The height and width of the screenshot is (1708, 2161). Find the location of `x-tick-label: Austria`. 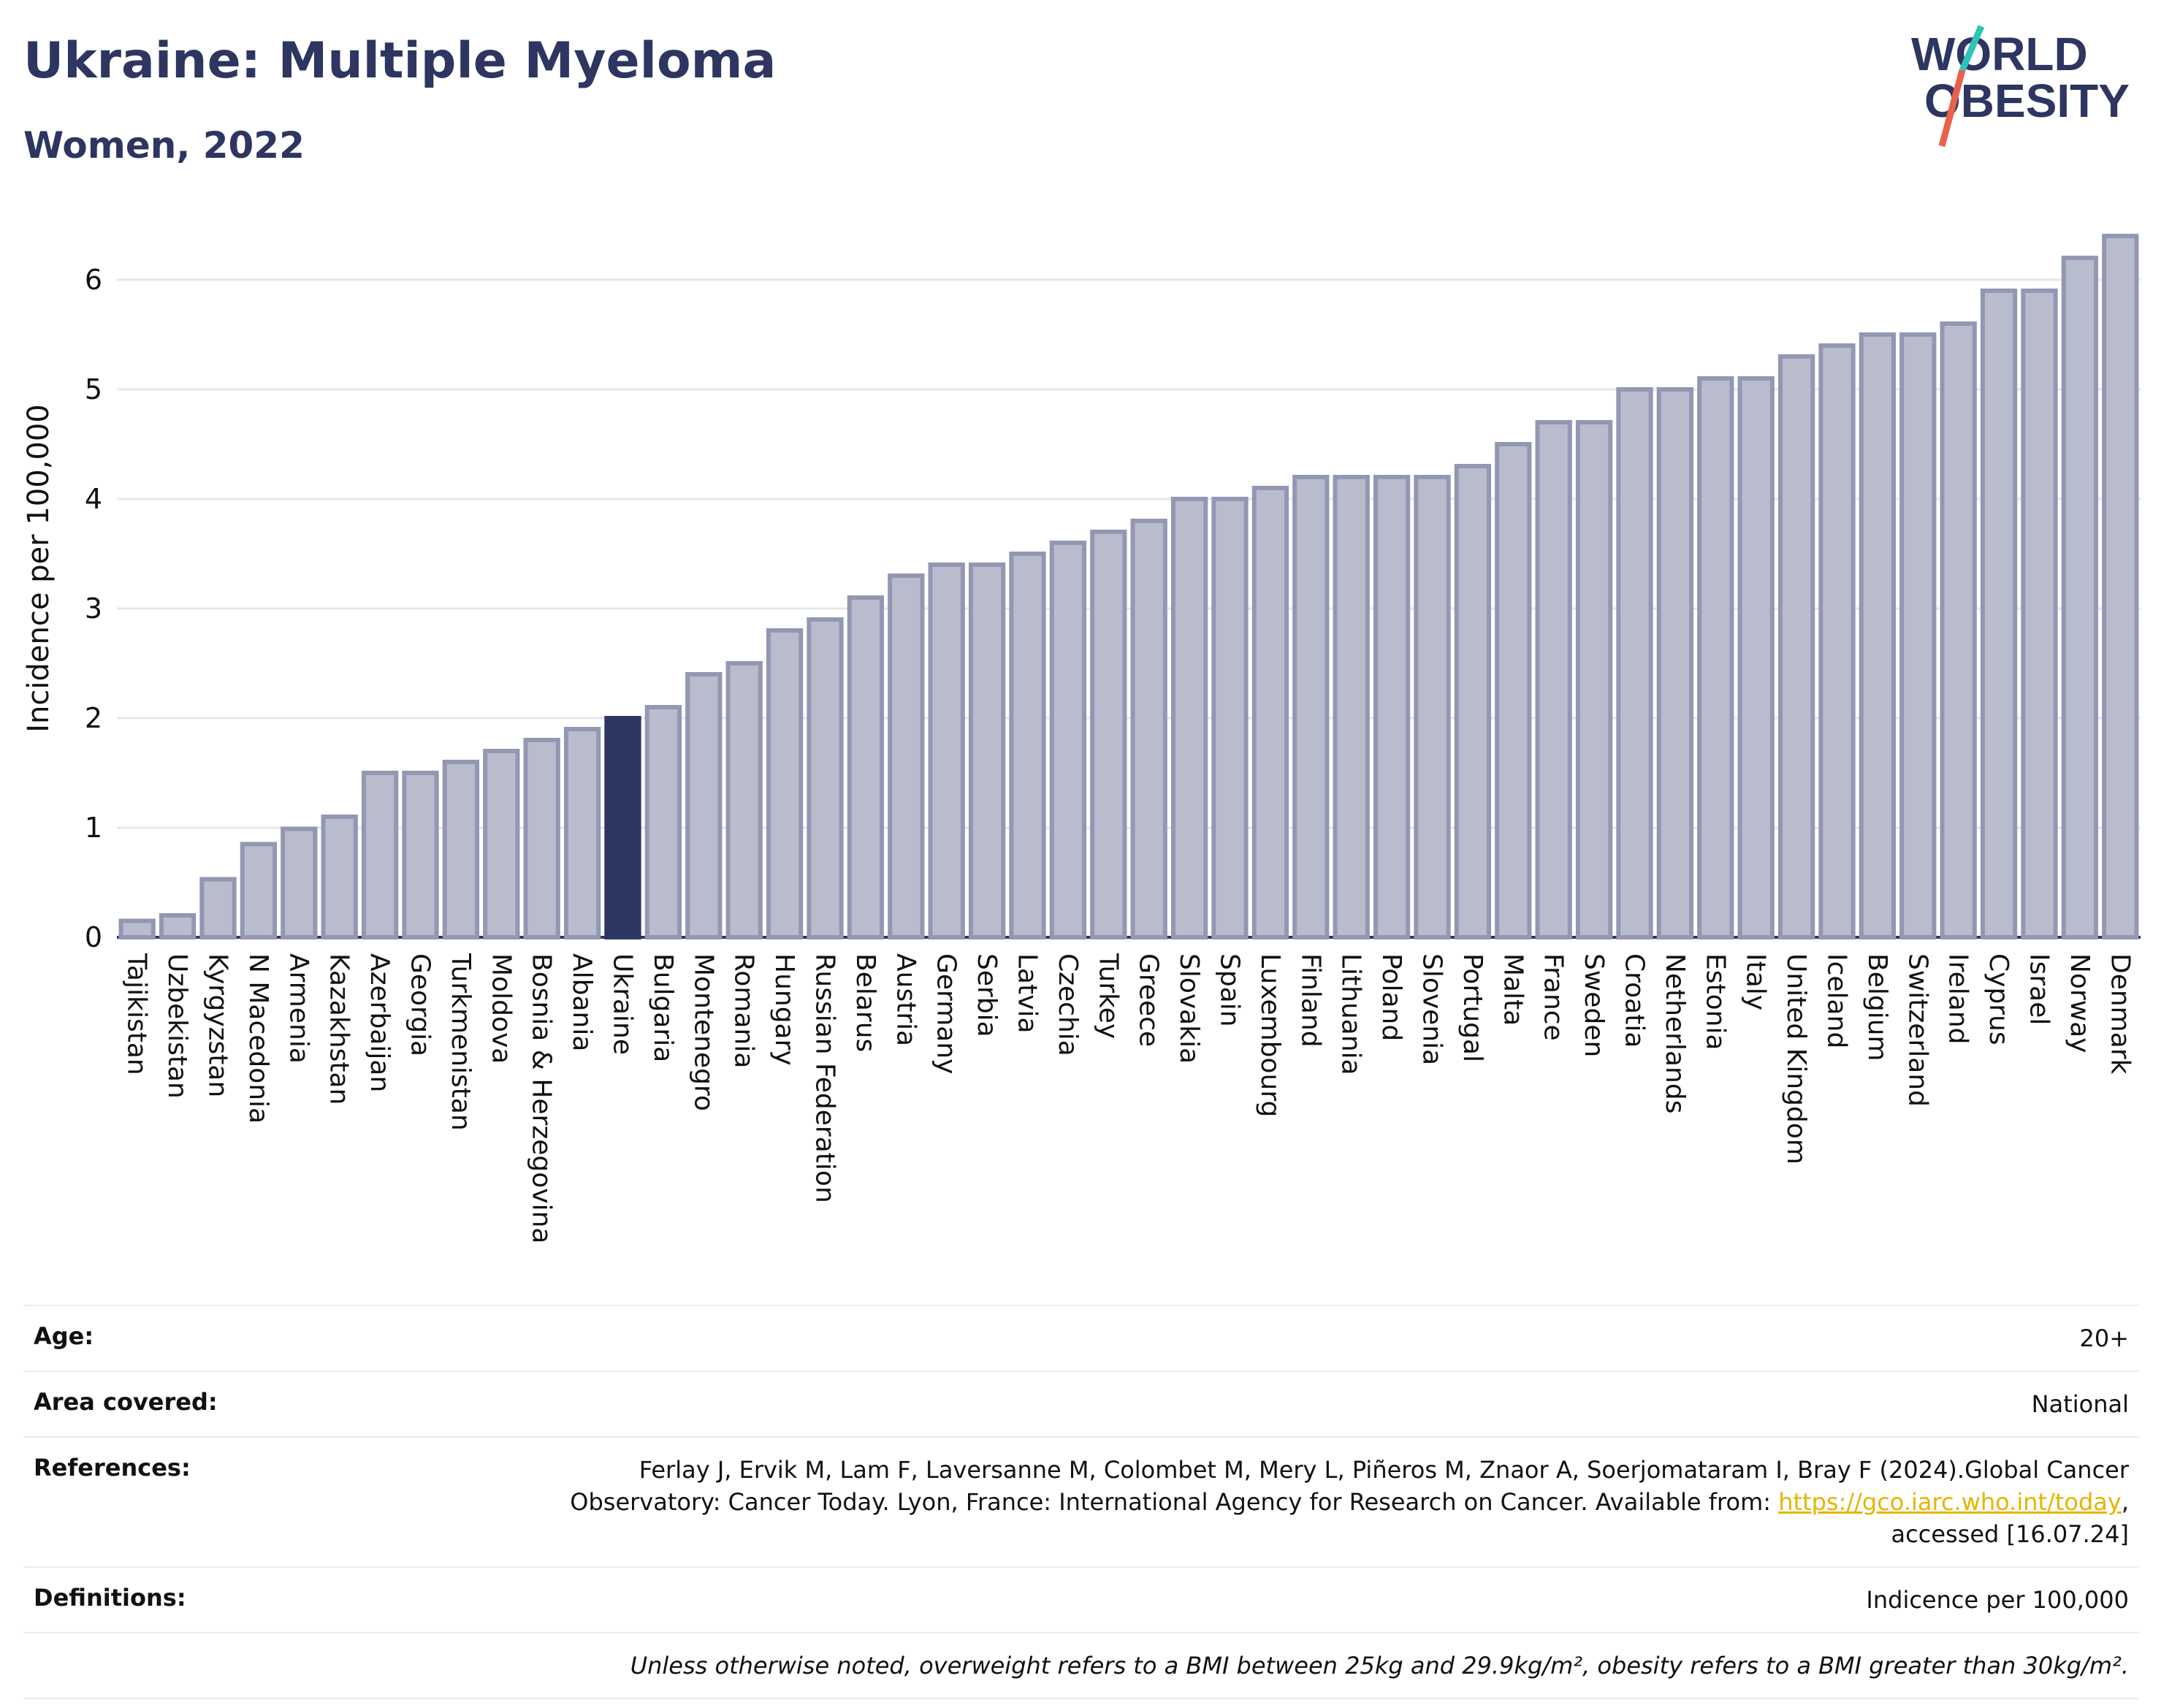

x-tick-label: Austria is located at coordinates (906, 999).